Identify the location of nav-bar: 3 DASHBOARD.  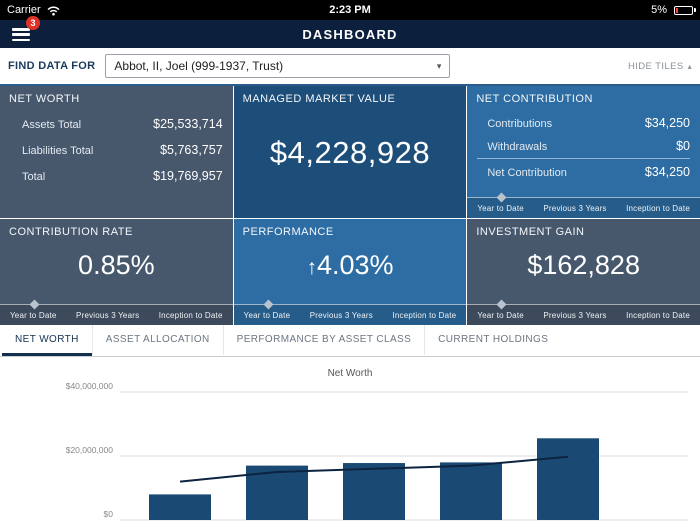
(350, 32).